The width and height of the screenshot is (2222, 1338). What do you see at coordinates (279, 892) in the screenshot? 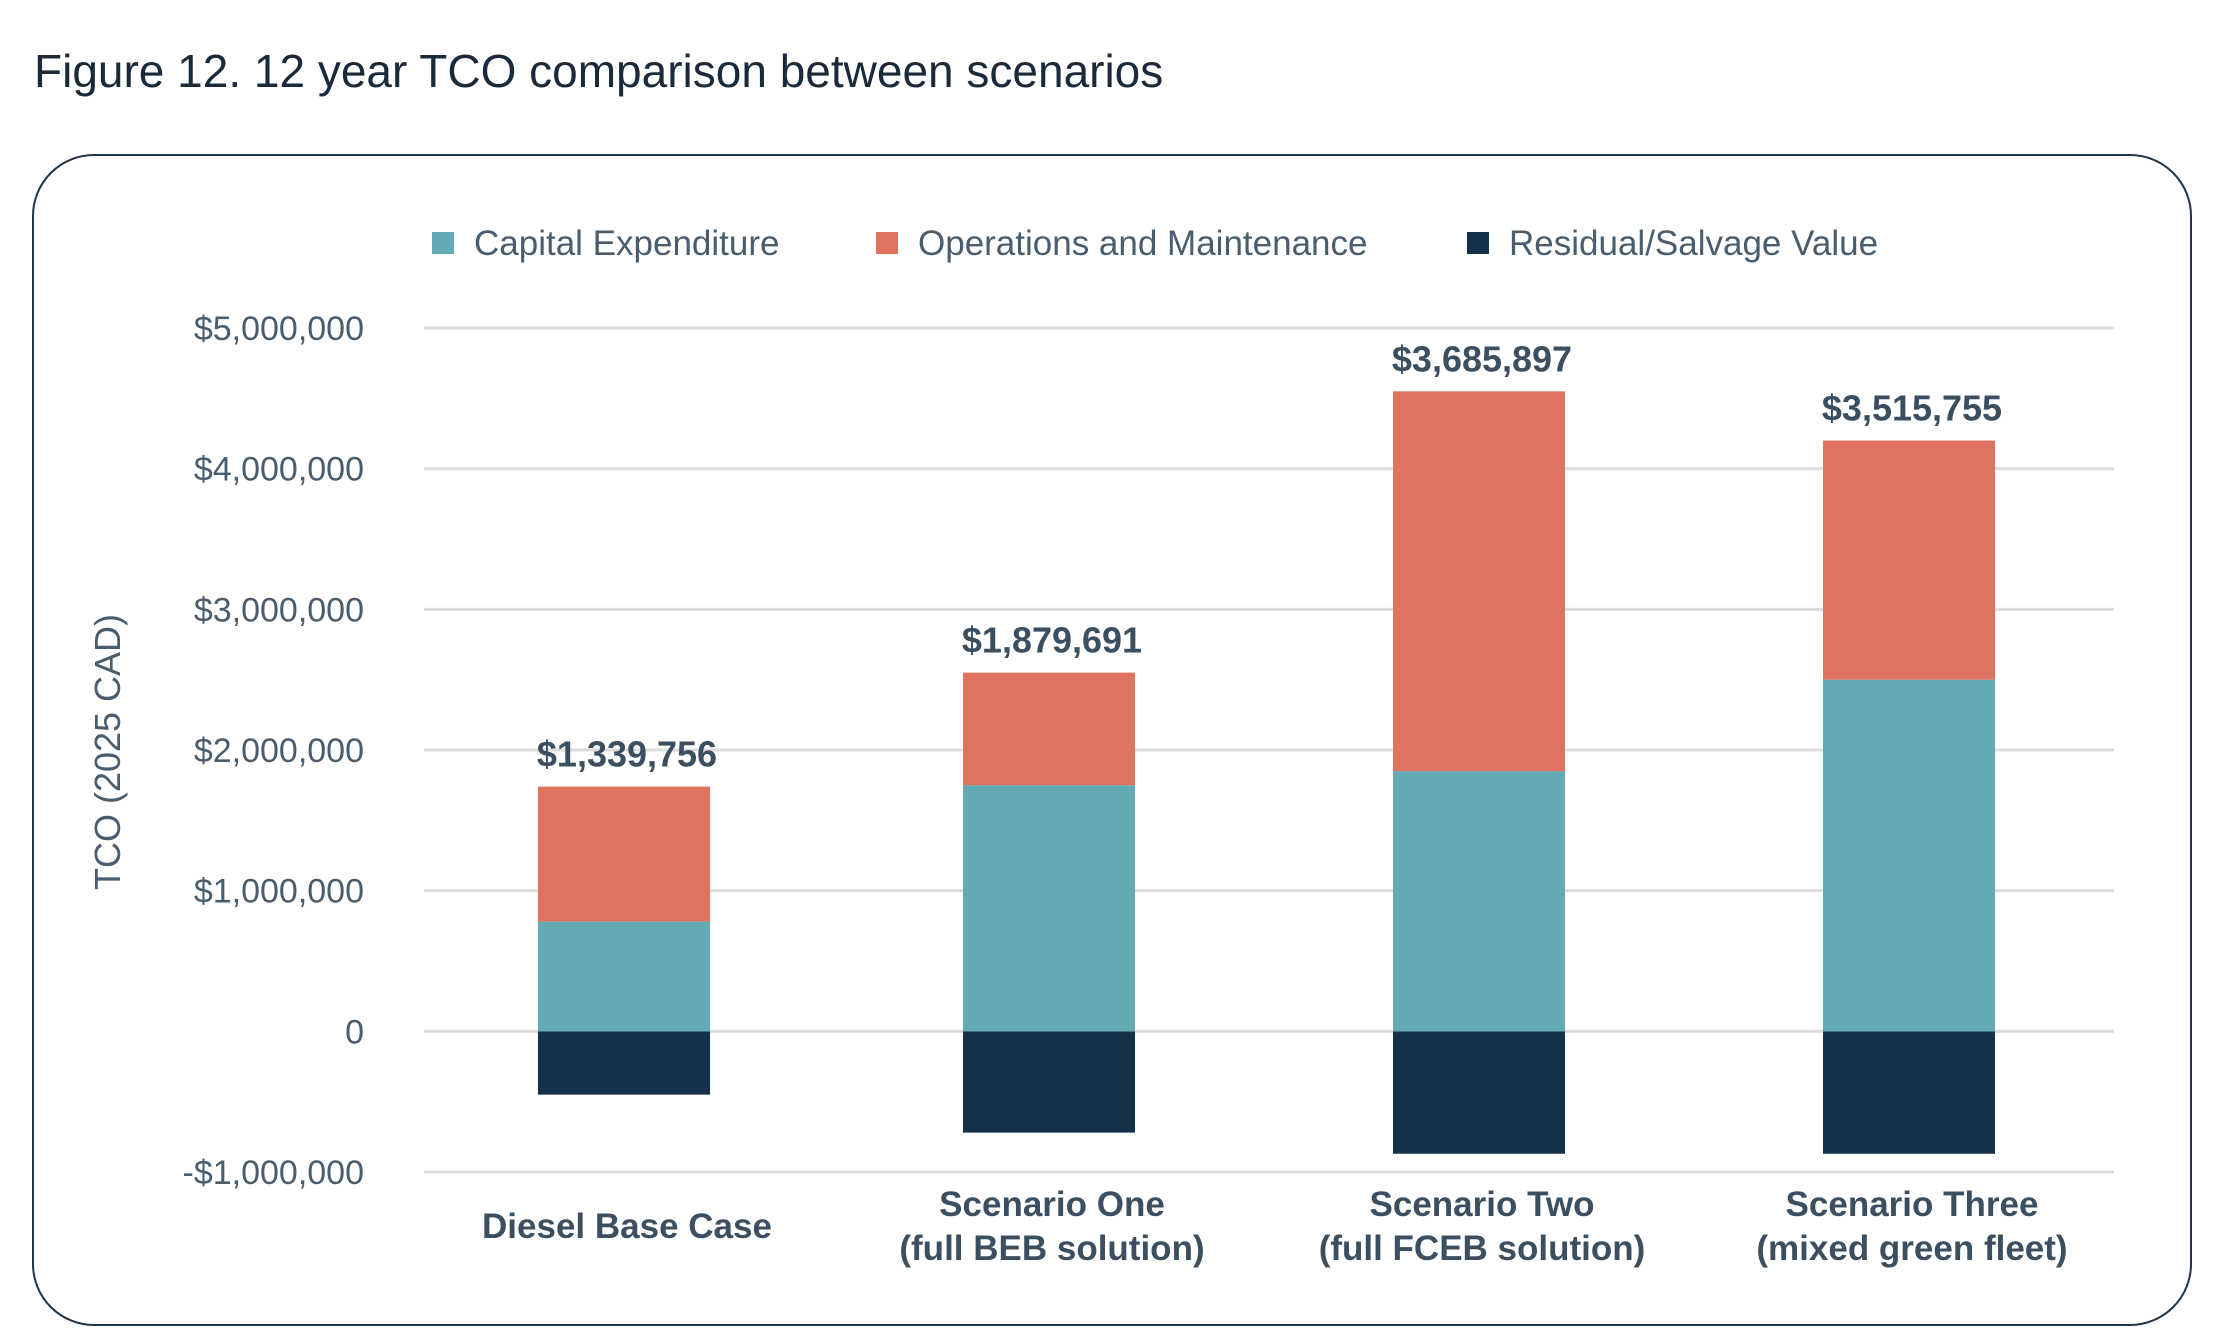
I see `y-tick-label: $1,000,000` at bounding box center [279, 892].